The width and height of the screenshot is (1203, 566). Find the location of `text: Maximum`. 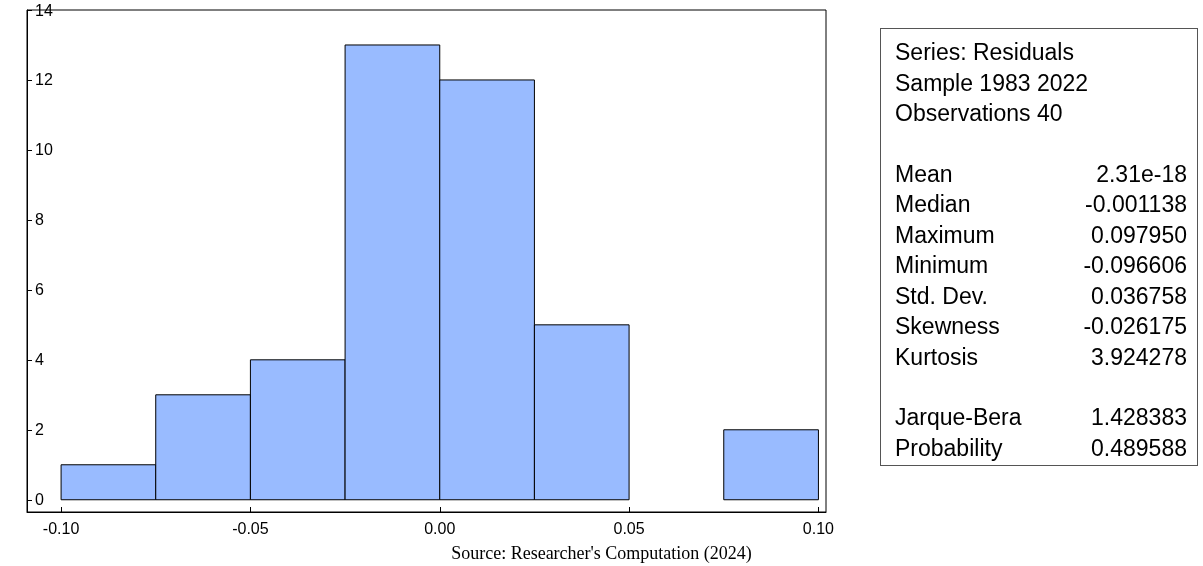

text: Maximum is located at coordinates (945, 235).